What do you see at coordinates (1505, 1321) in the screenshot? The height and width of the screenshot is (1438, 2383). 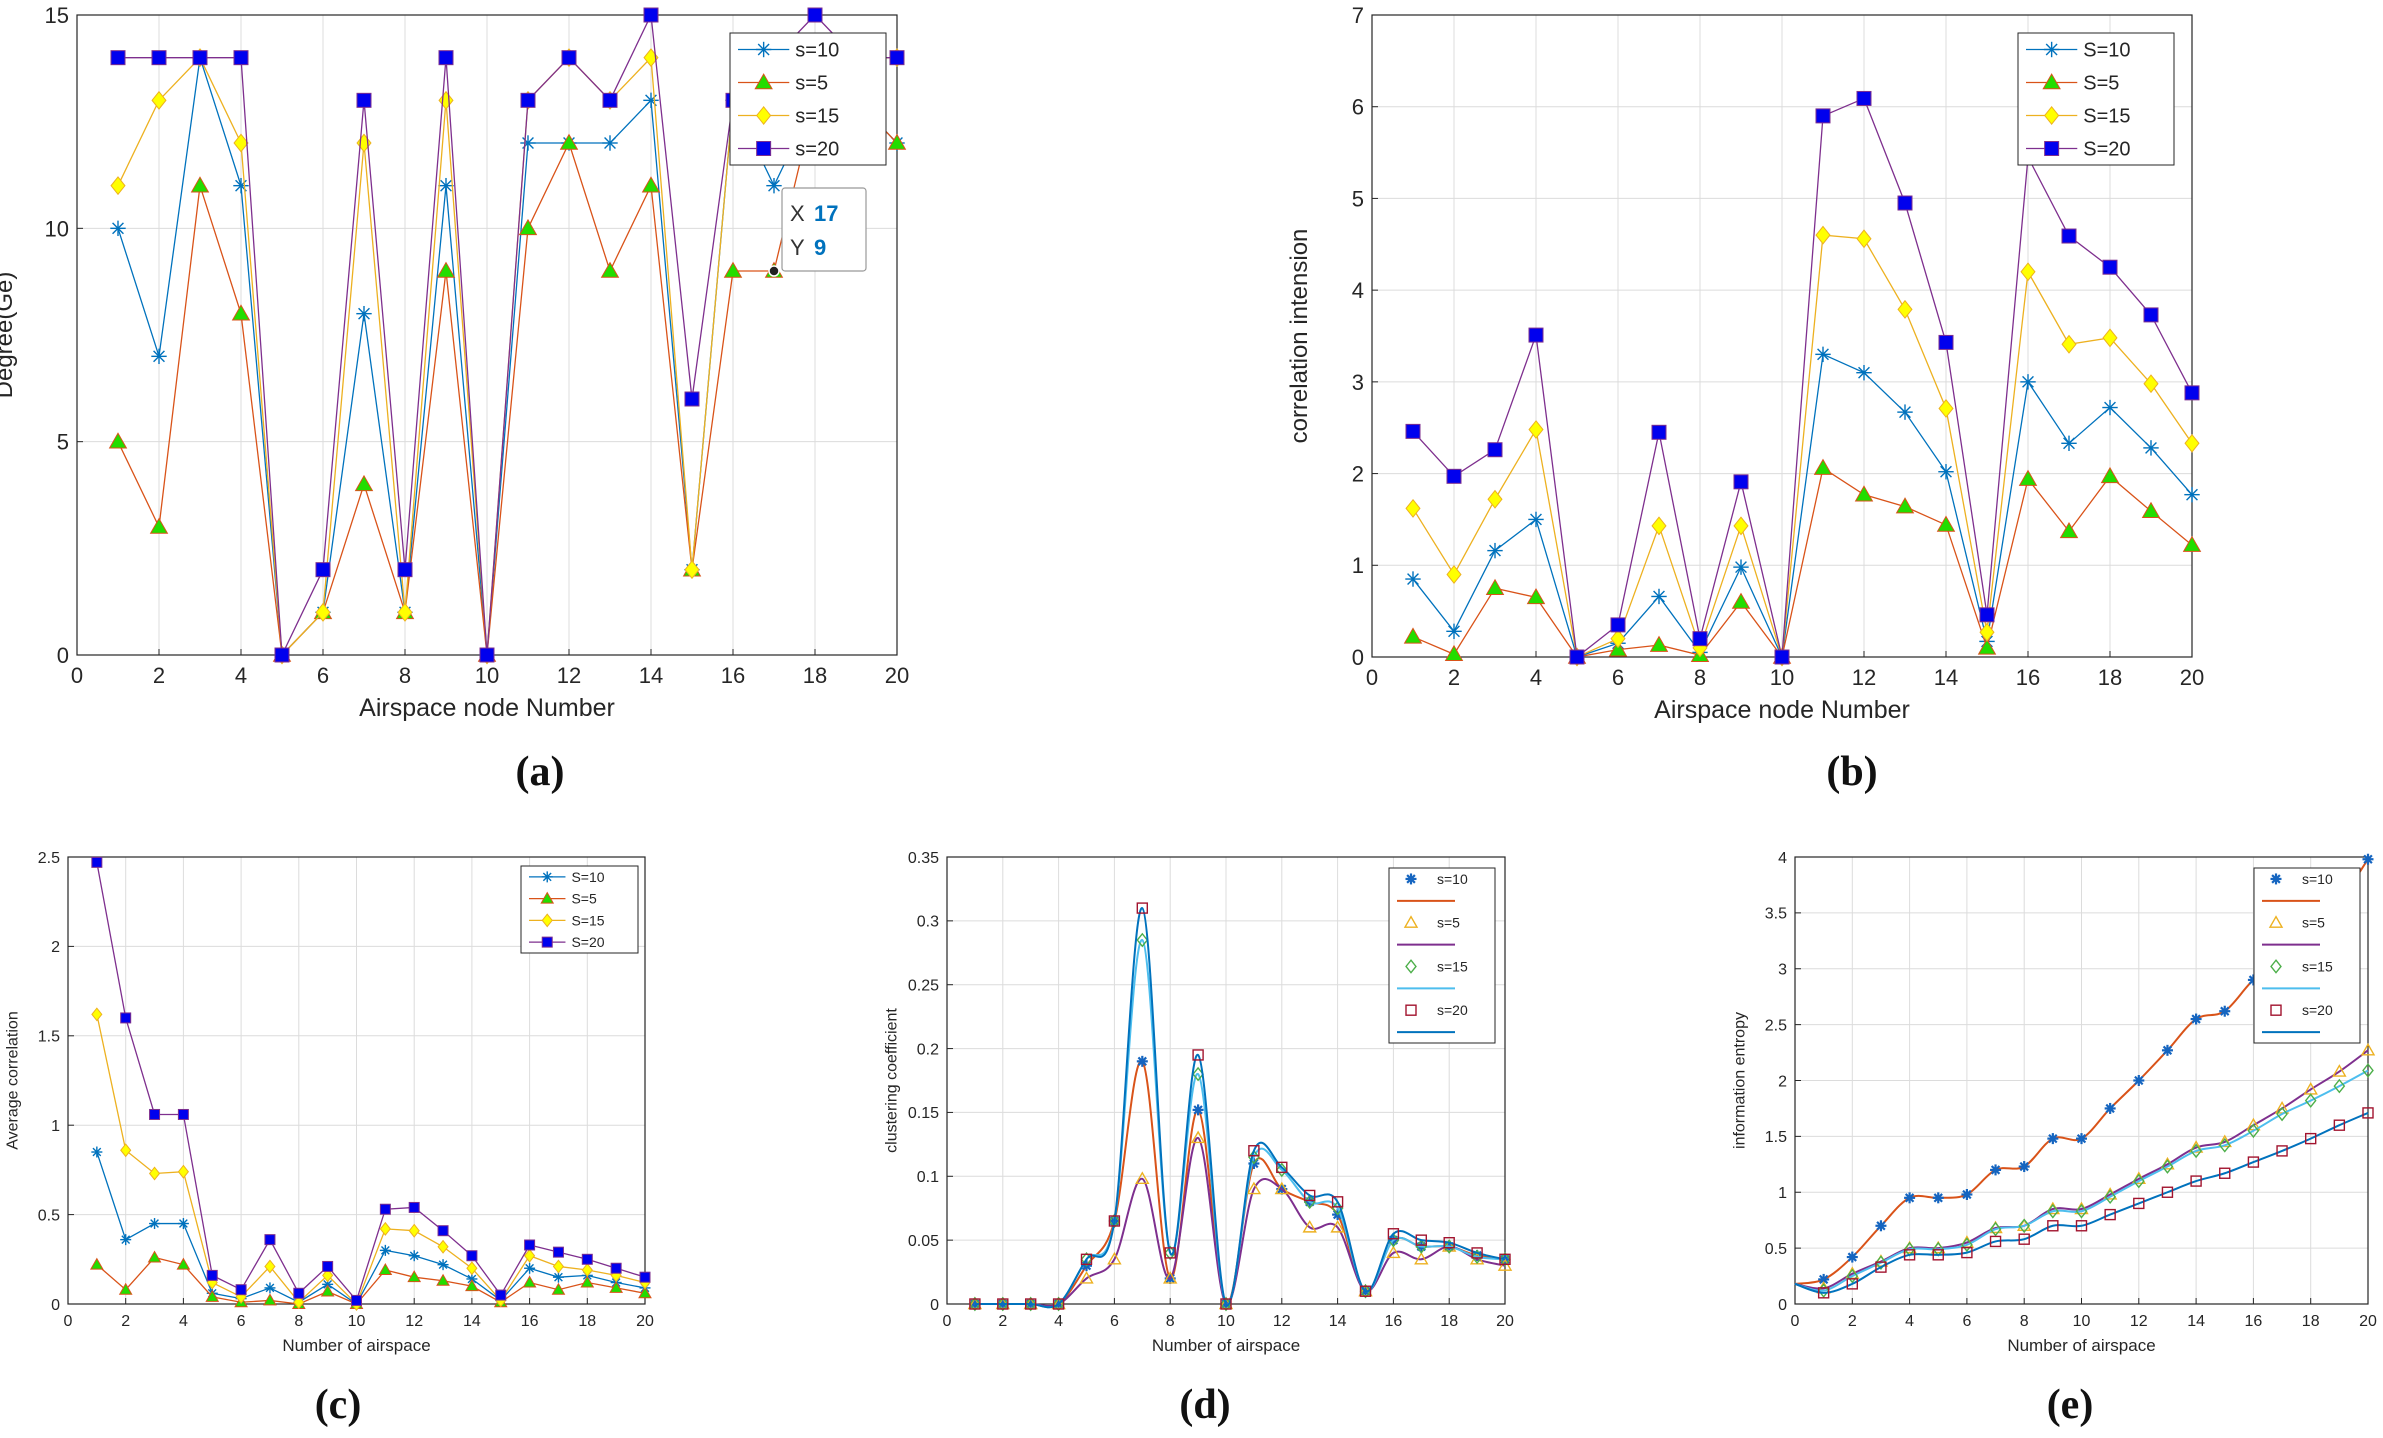 I see `x-tick-label: 20` at bounding box center [1505, 1321].